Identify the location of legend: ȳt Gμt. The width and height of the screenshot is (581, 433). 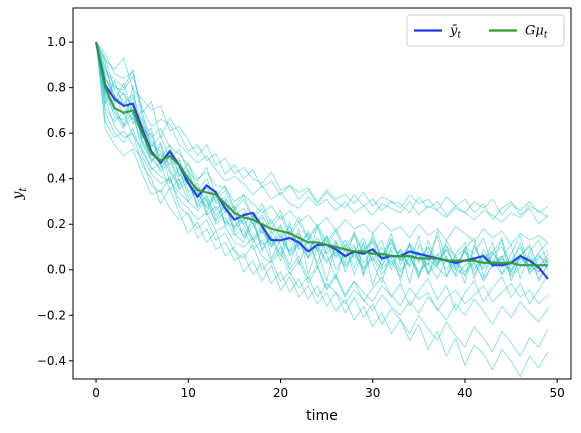
(485, 30).